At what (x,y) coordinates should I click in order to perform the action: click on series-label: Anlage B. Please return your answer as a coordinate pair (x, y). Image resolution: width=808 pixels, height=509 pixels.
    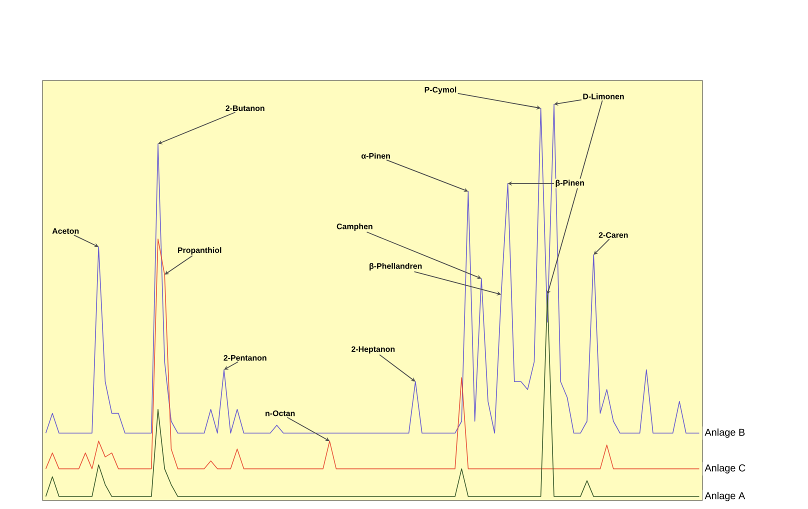
    Looking at the image, I should click on (724, 433).